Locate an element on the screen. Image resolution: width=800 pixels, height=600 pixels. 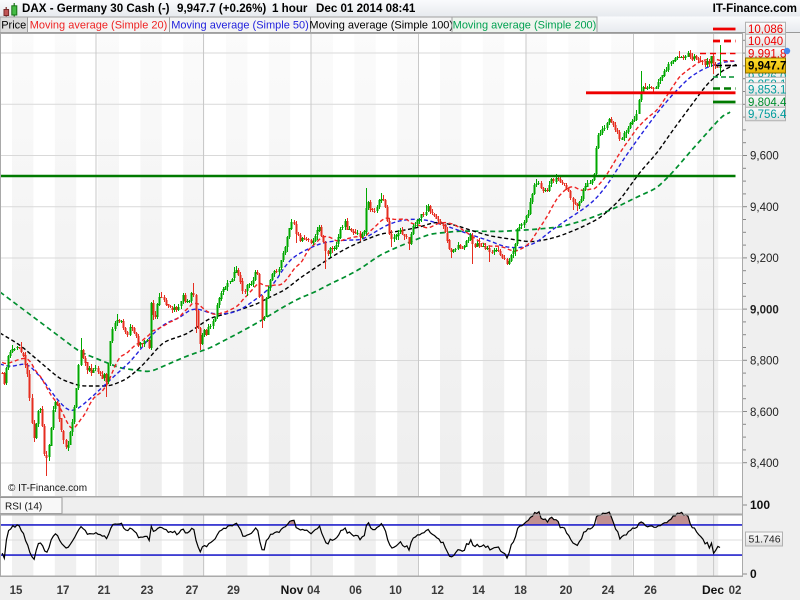
svg-text: 51.746 is located at coordinates (765, 540).